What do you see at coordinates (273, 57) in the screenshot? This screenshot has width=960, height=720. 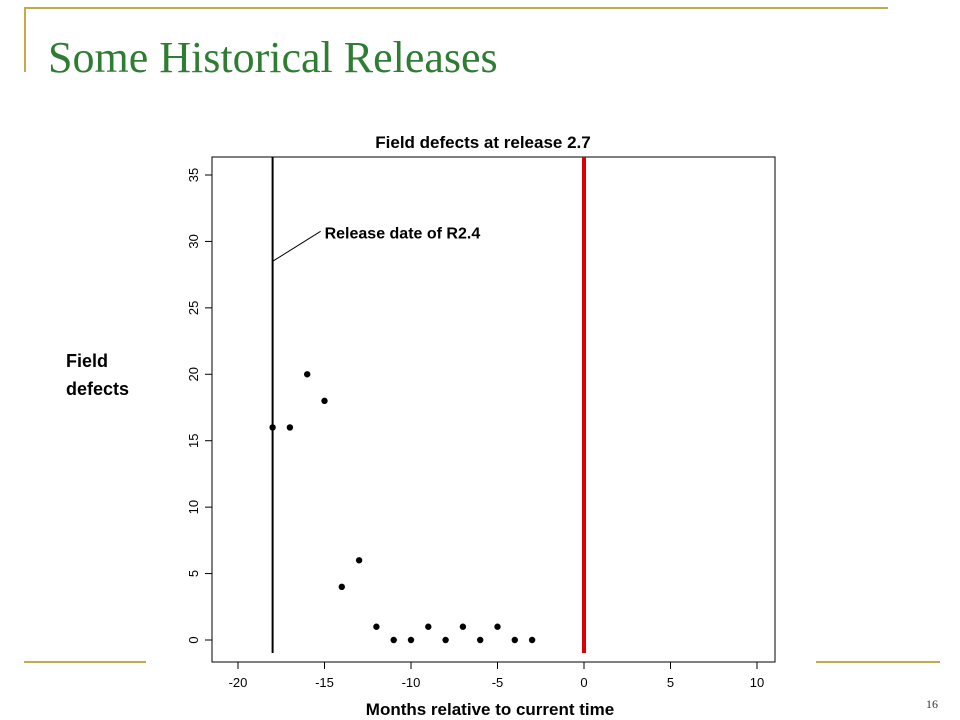 I see `page-title: Some Historical Releases` at bounding box center [273, 57].